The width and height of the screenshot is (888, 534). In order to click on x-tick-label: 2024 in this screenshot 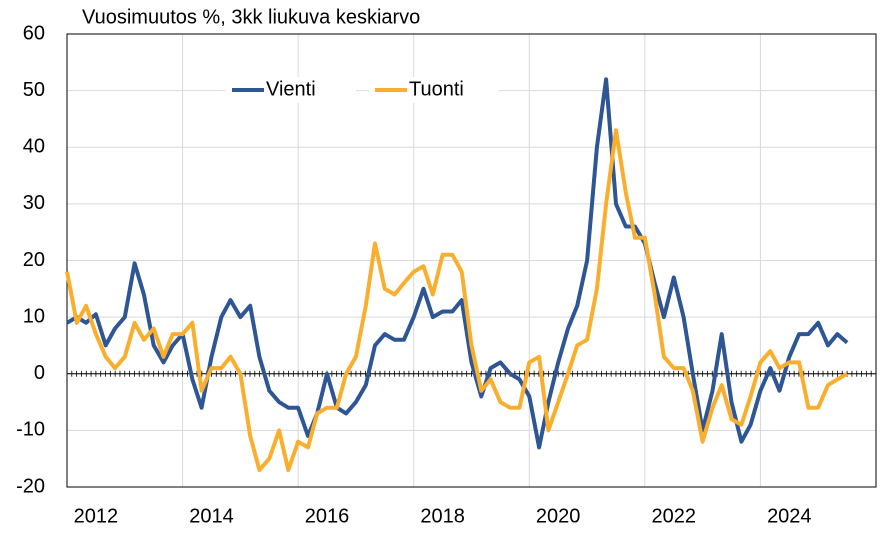, I will do `click(789, 516)`.